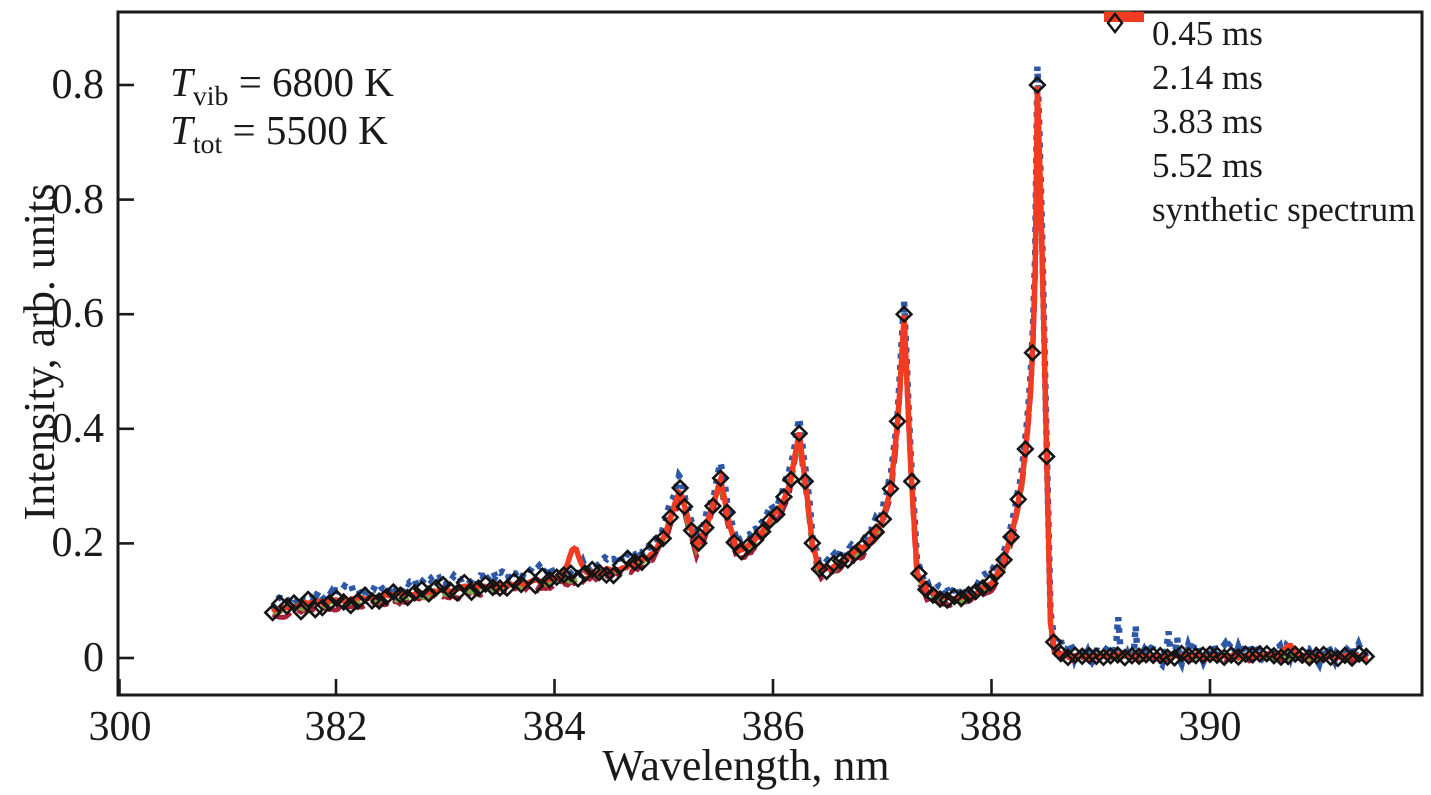  What do you see at coordinates (1126, 49) in the screenshot?
I see `dashed-line-swatch` at bounding box center [1126, 49].